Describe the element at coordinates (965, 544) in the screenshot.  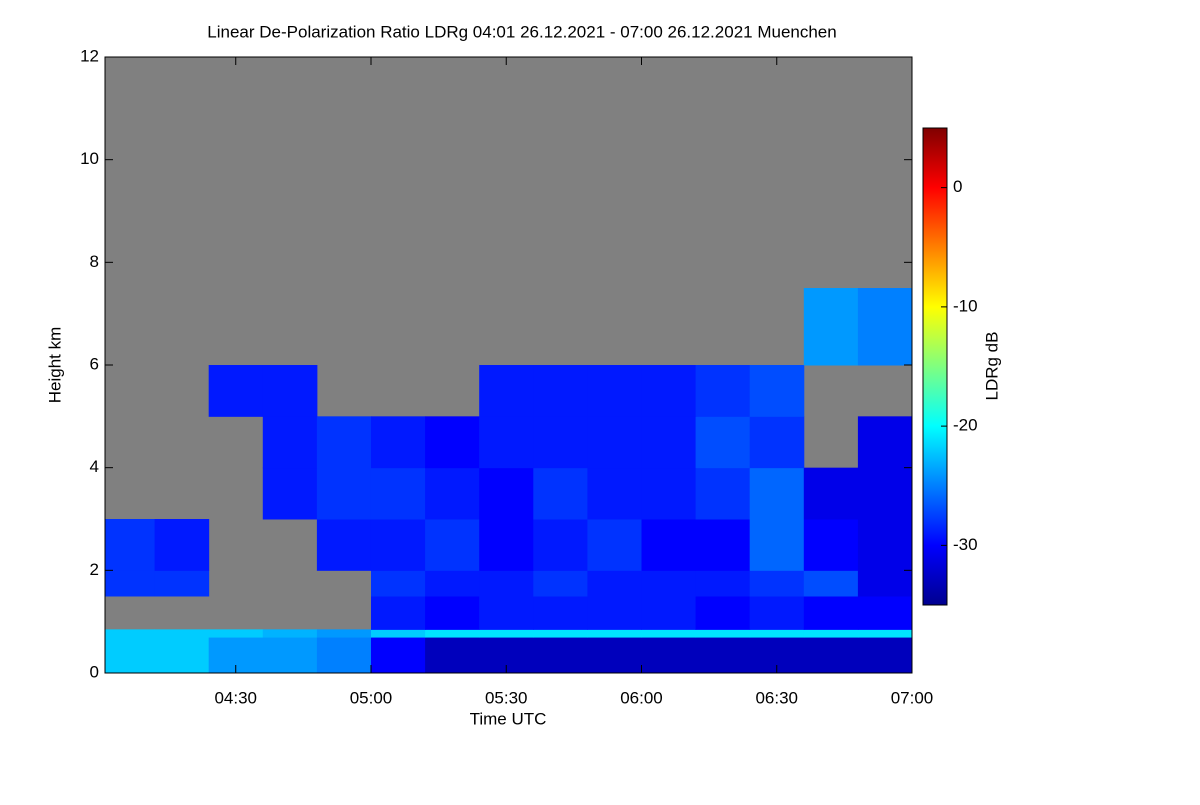
I see `colorbar-tick-label: -30` at that location.